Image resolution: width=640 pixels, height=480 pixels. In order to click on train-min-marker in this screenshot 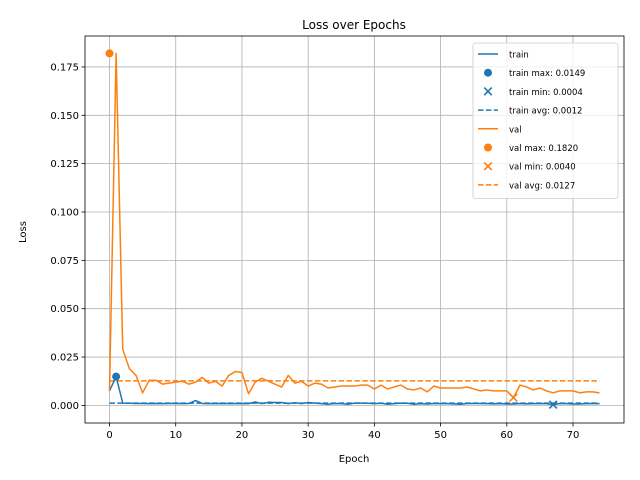, I will do `click(553, 404)`.